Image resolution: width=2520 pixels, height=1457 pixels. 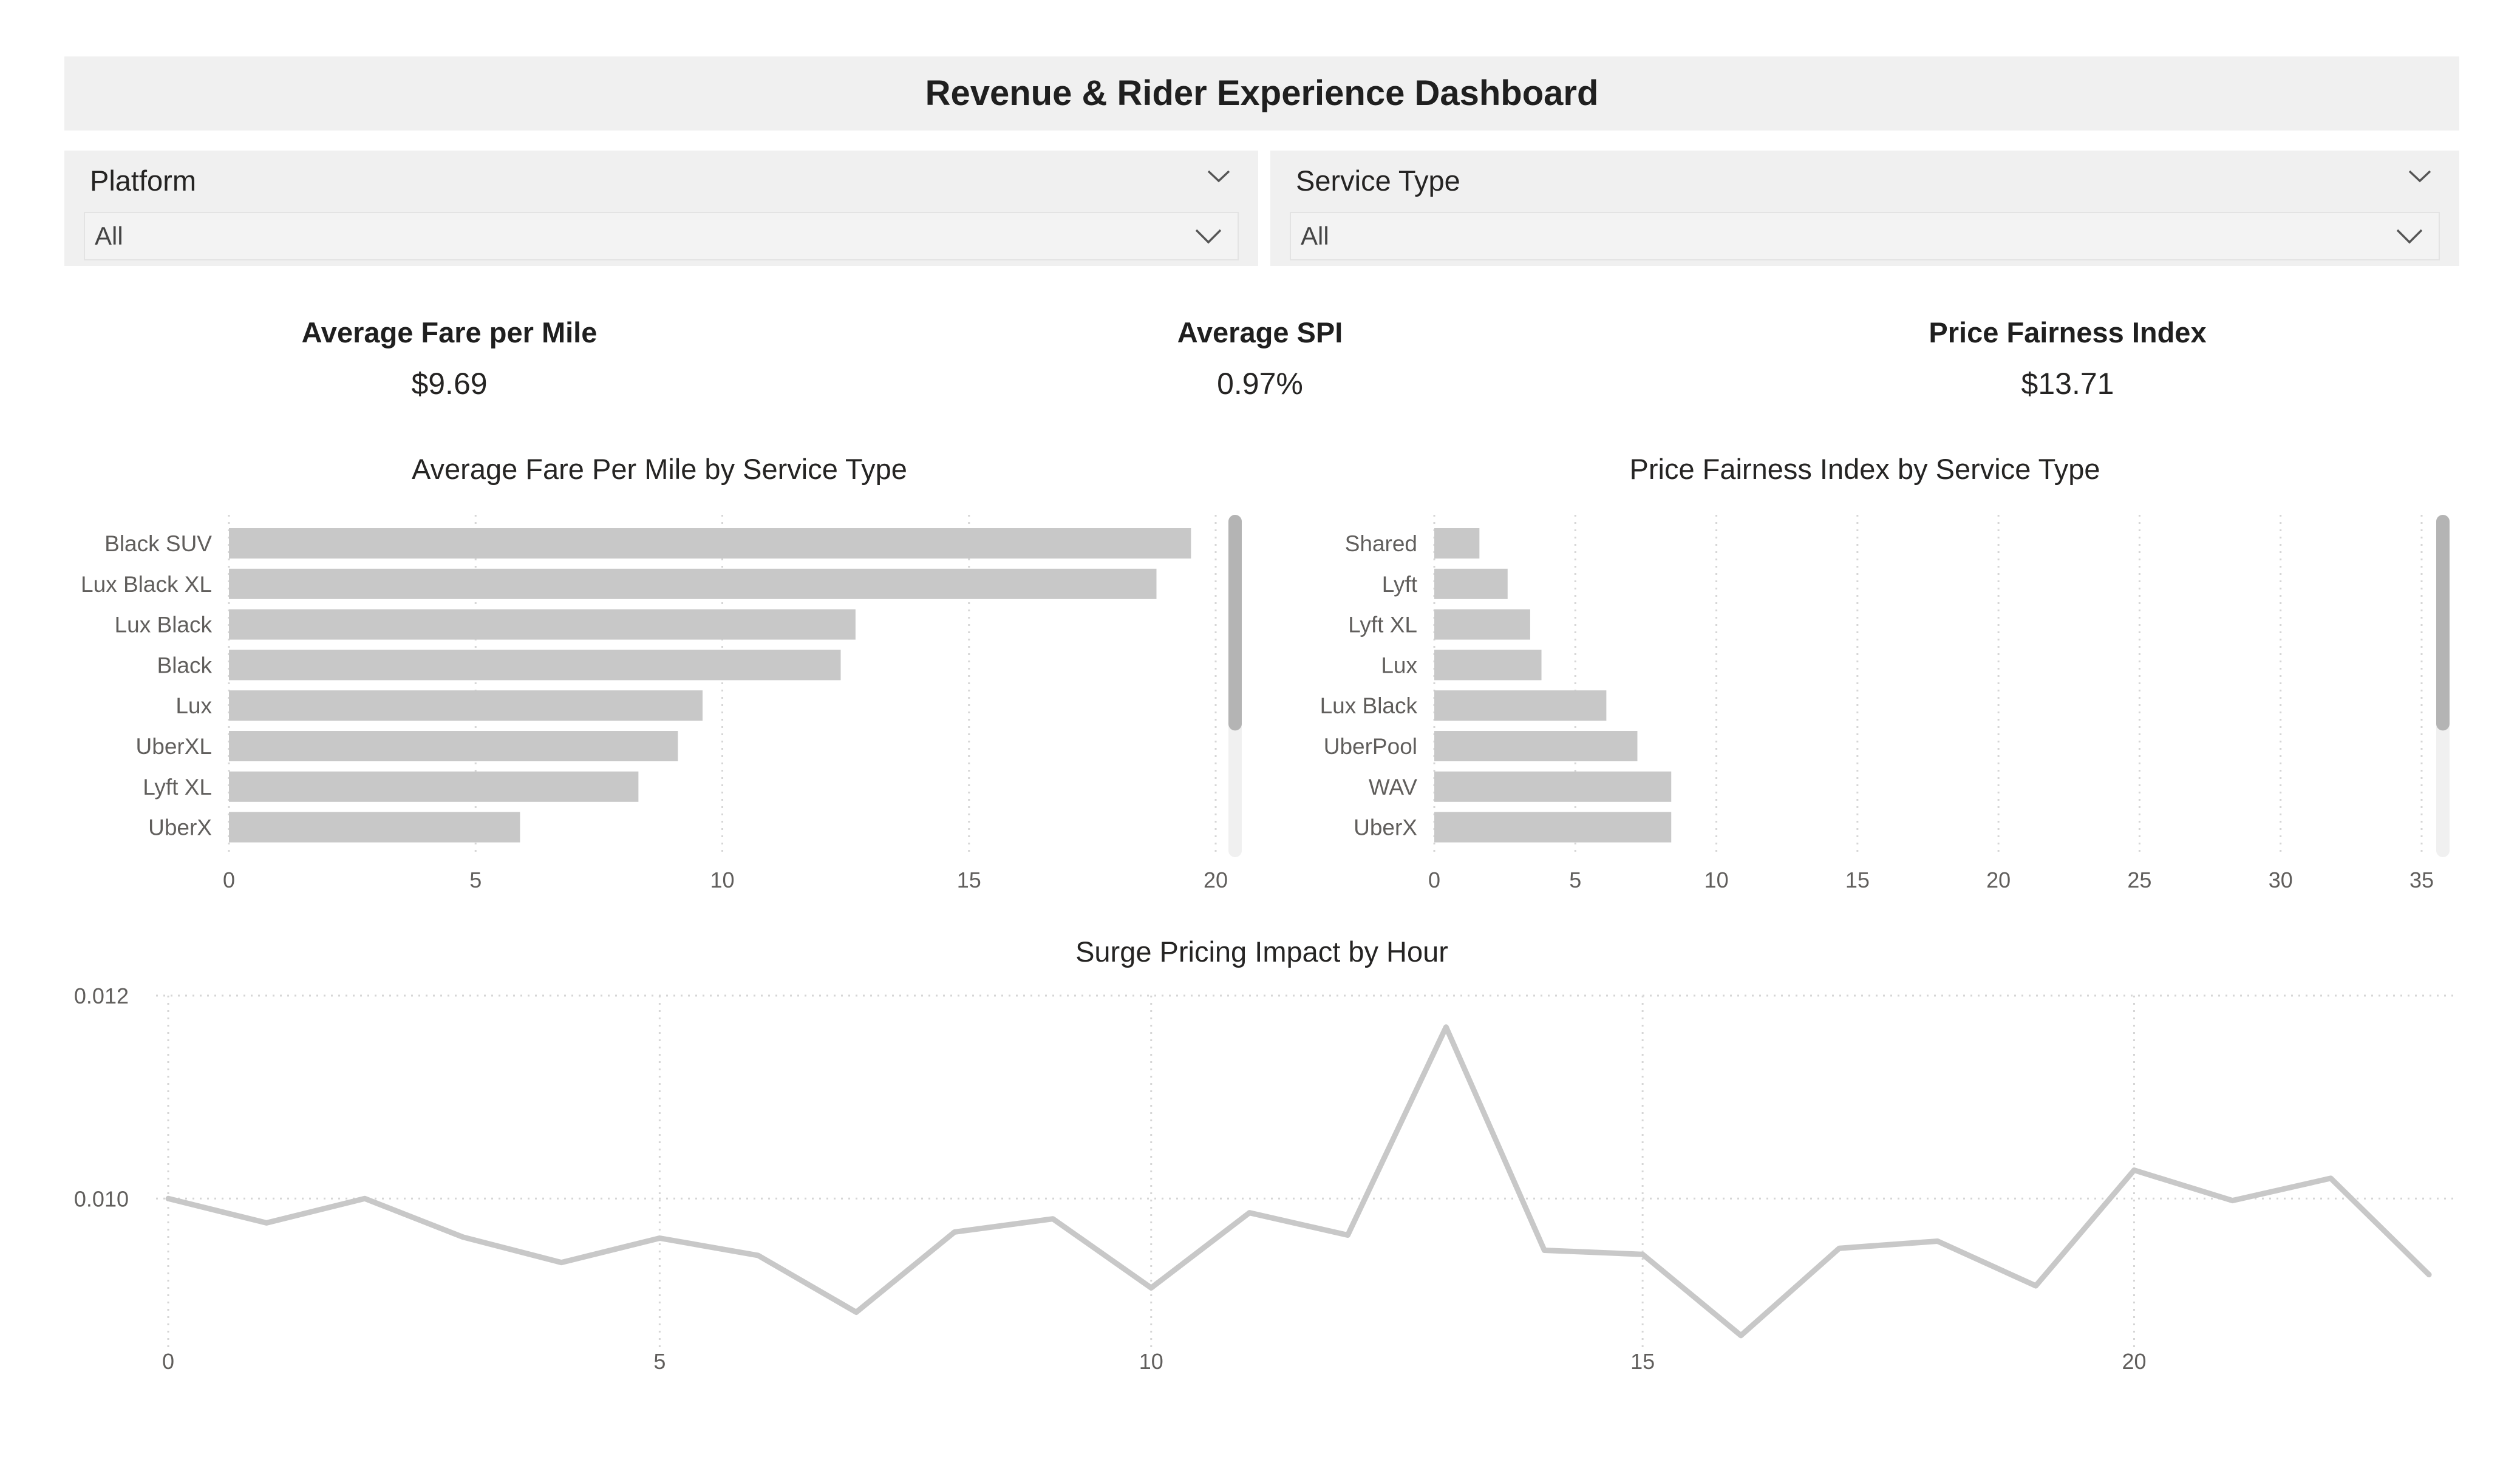 What do you see at coordinates (143, 181) in the screenshot?
I see `platform-slicer-label: Platform` at bounding box center [143, 181].